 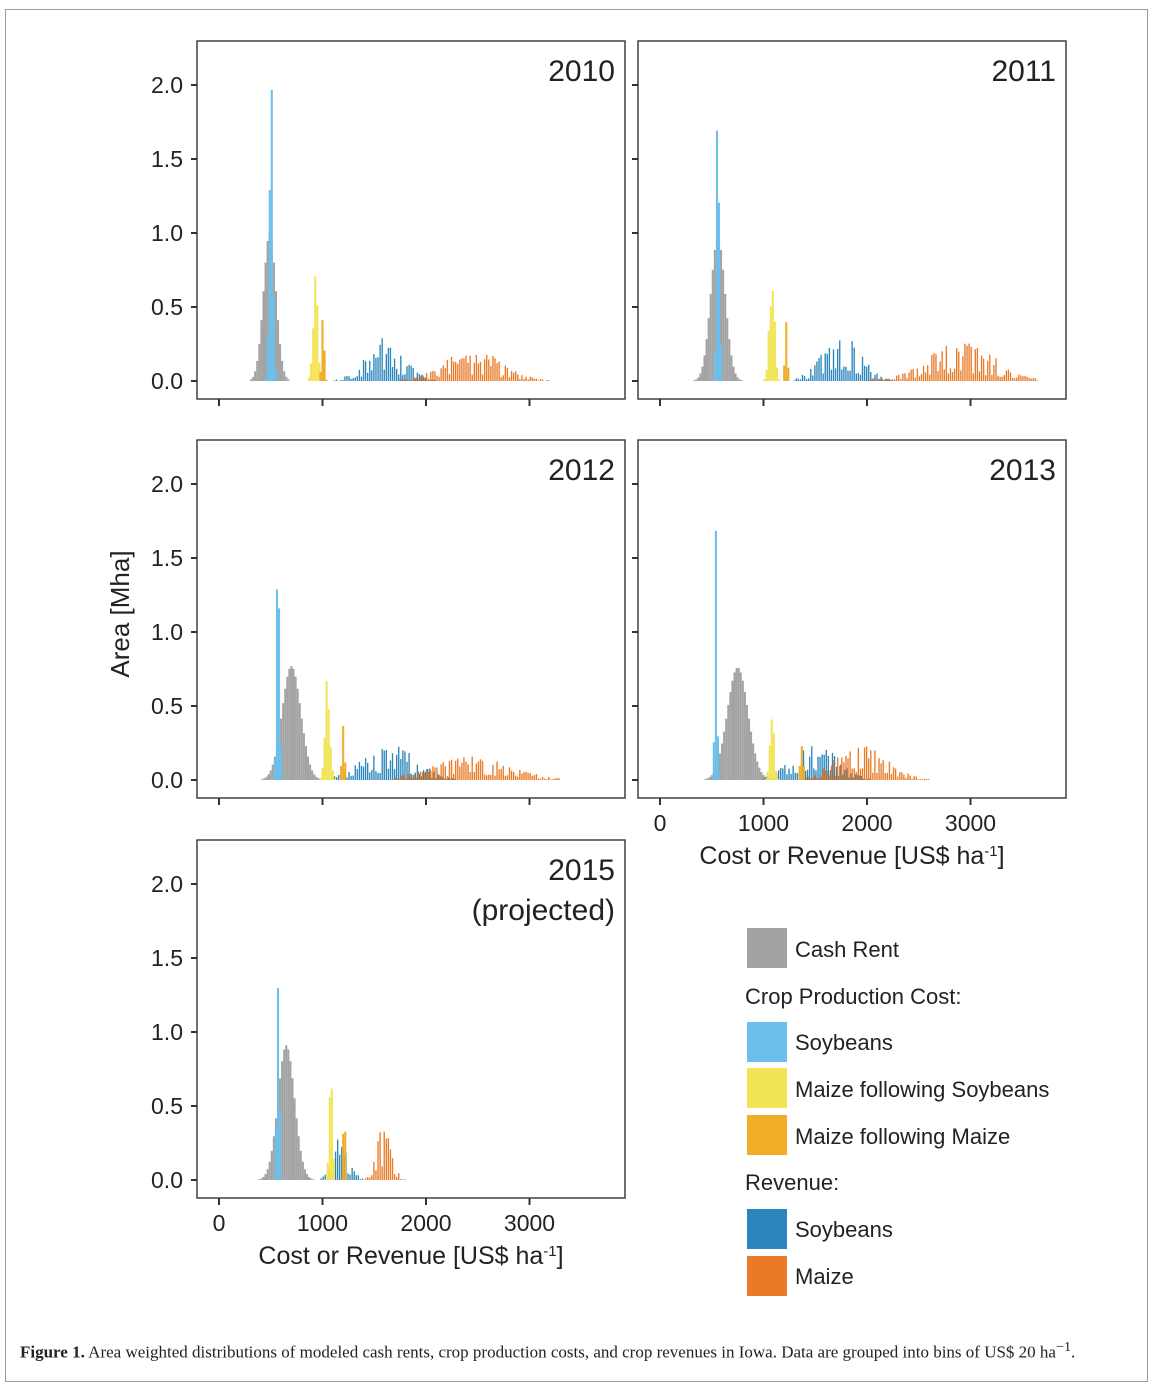 I want to click on legend-label-maize-maize: Maize following Maize, so click(x=902, y=1136).